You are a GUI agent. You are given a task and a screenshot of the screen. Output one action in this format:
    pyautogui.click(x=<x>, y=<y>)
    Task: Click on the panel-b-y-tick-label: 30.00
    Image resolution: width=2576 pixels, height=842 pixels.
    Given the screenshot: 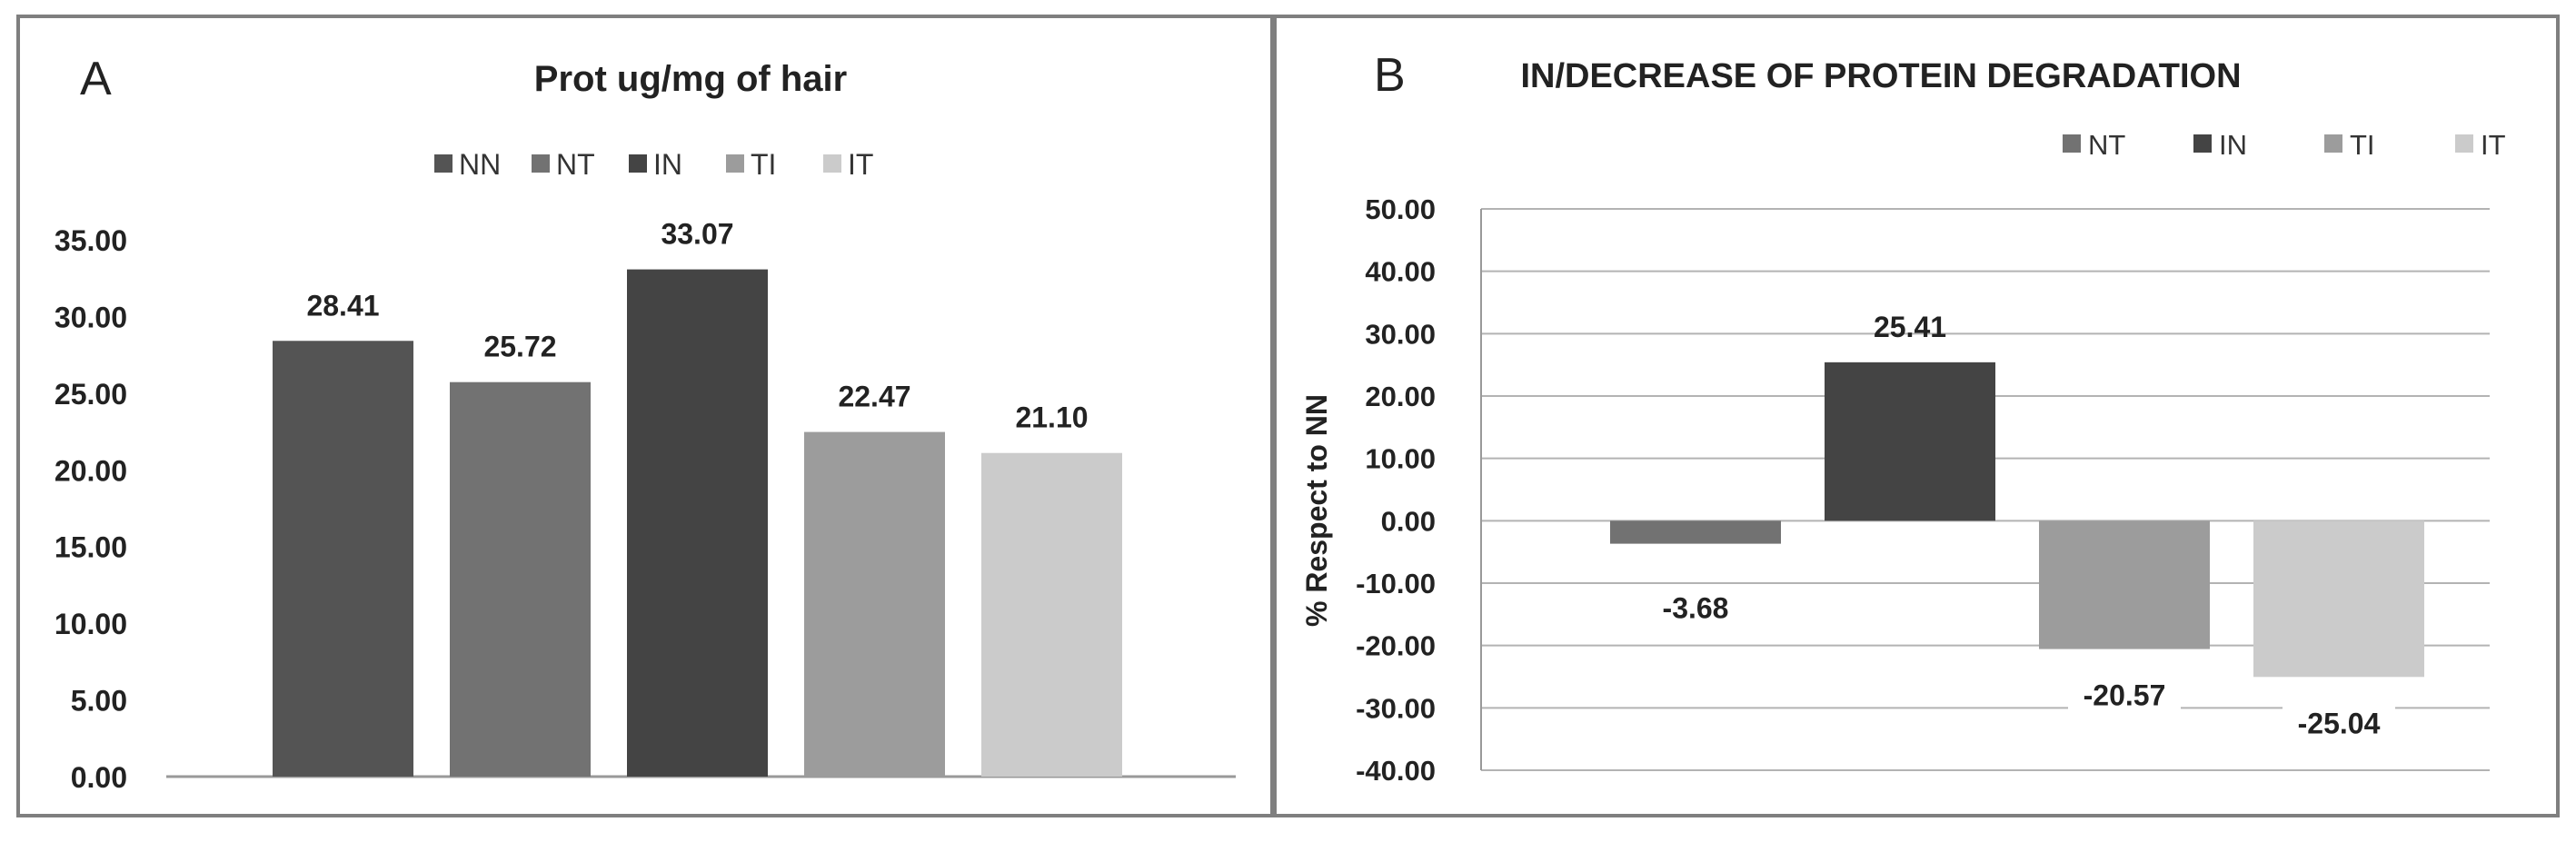 What is the action you would take?
    pyautogui.click(x=1401, y=334)
    